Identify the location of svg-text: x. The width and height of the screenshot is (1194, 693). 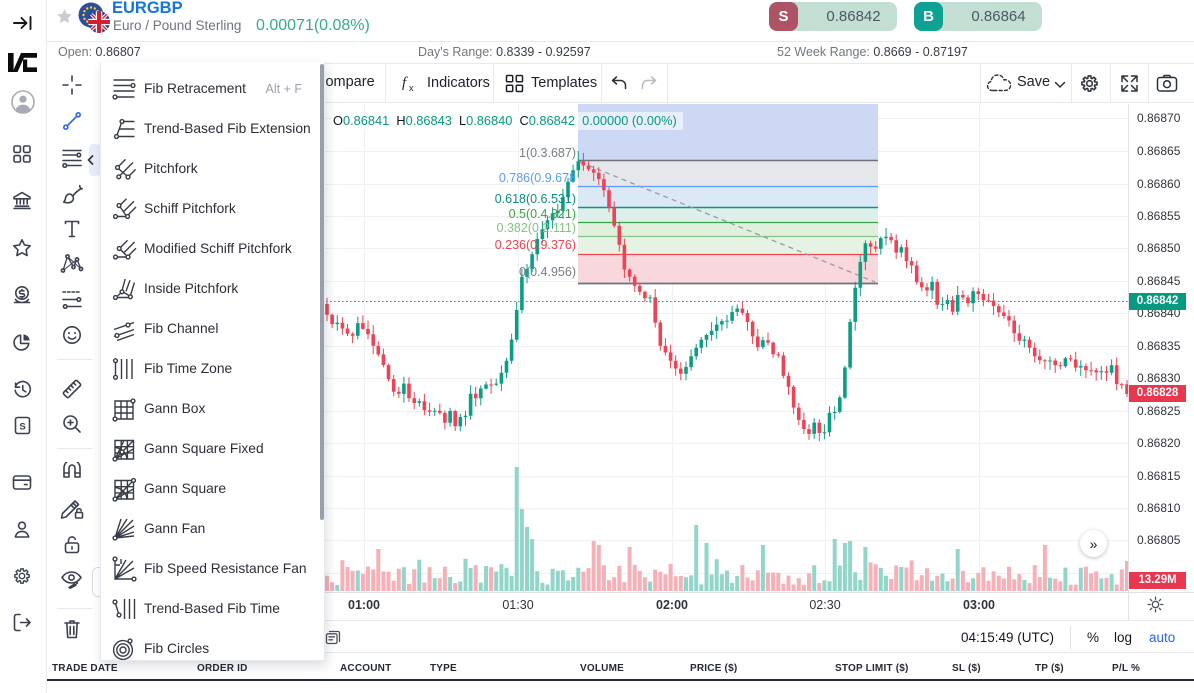
(411, 88).